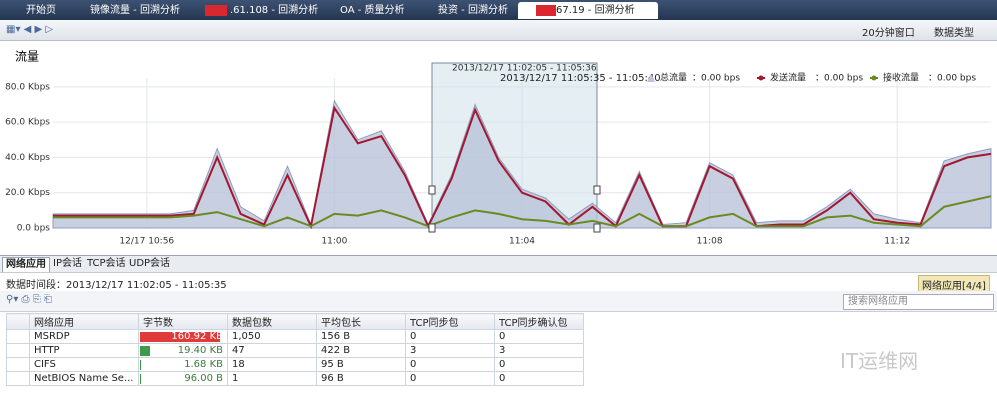 The width and height of the screenshot is (997, 404). What do you see at coordinates (146, 242) in the screenshot?
I see `x-tick-label: 12/17 10:56` at bounding box center [146, 242].